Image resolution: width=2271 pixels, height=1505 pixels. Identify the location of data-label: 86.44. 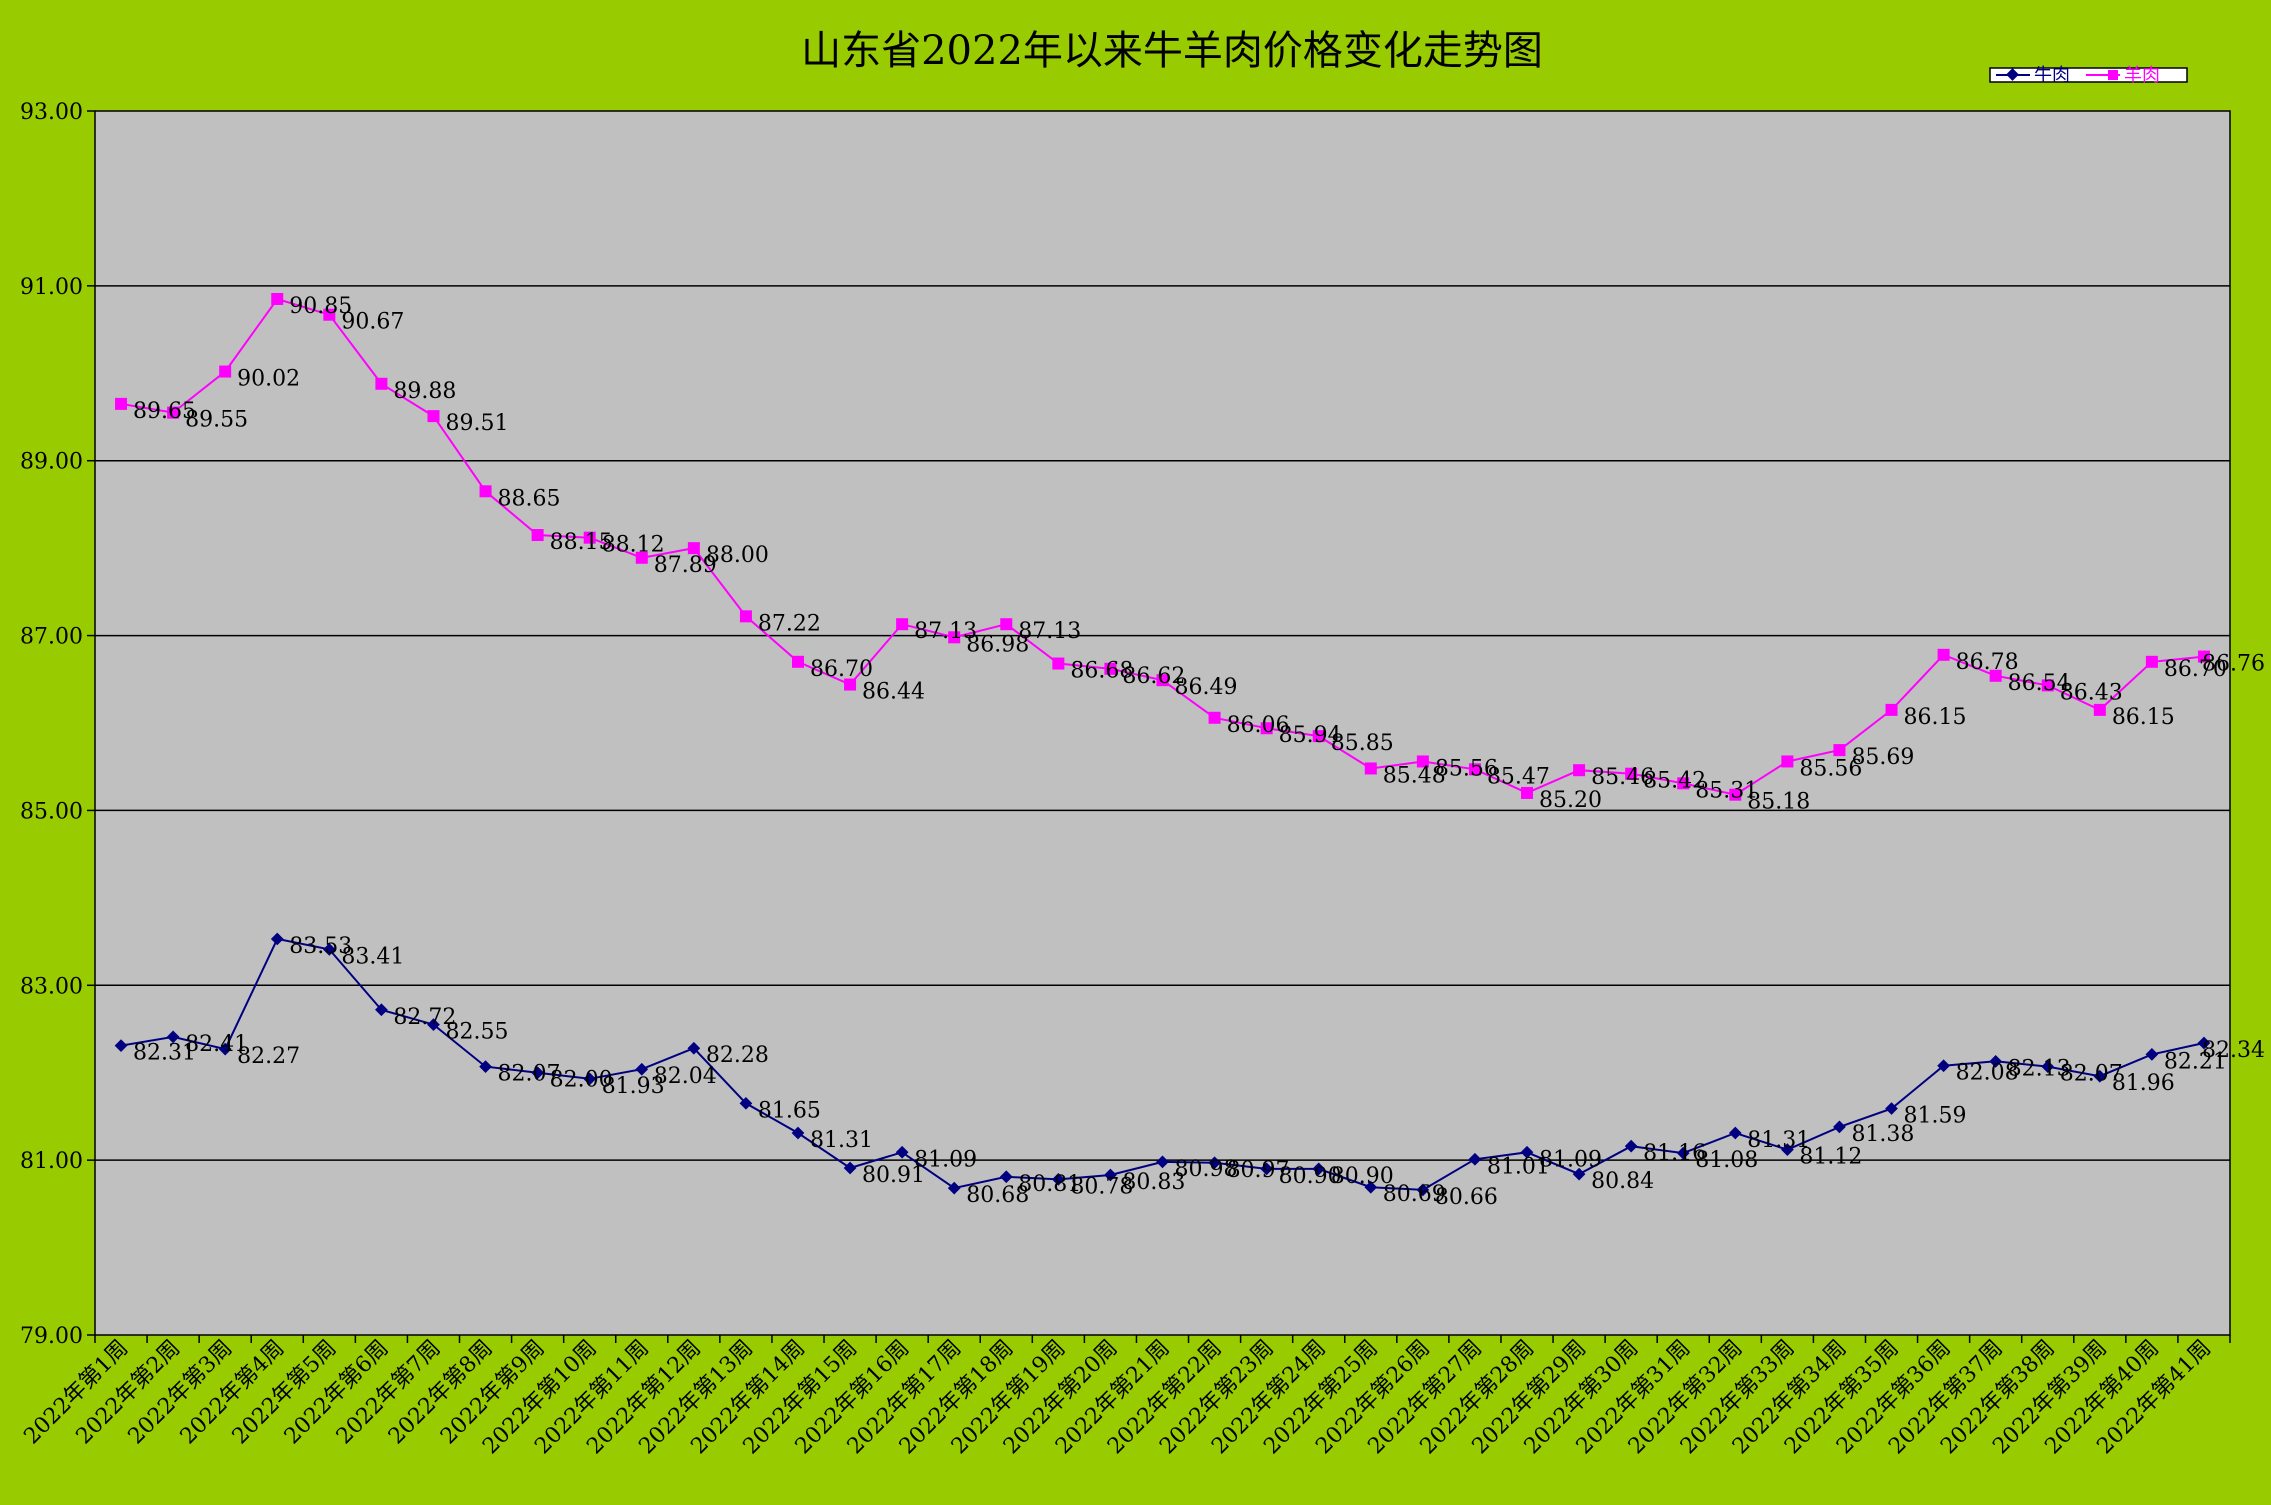
(893, 692).